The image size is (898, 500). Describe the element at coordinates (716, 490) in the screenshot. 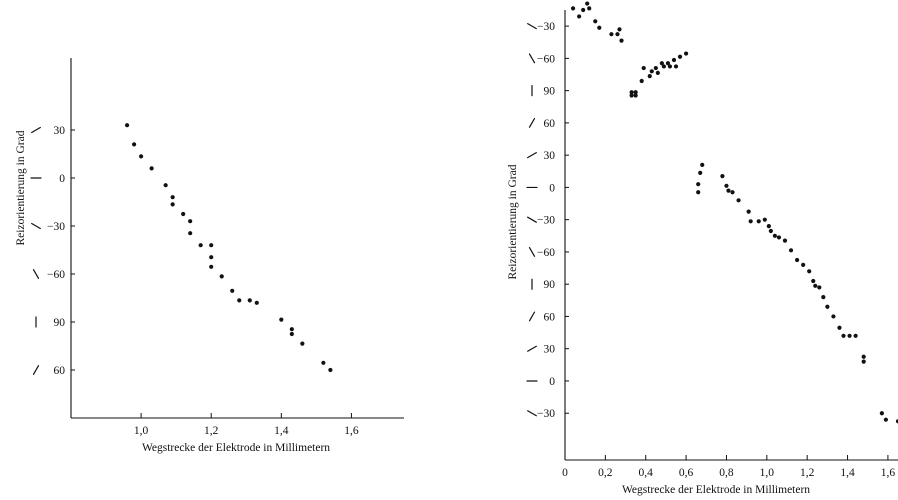

I see `xlabel-right: Wegstrecke der Elektrode in Millimetern` at that location.